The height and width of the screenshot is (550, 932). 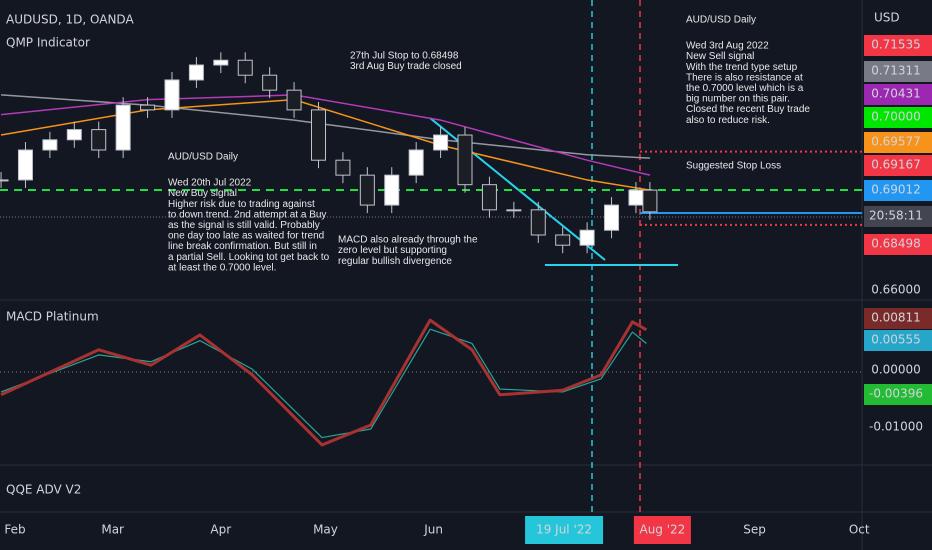 I want to click on annotation: Wed 20th Jul 2022, so click(x=210, y=183).